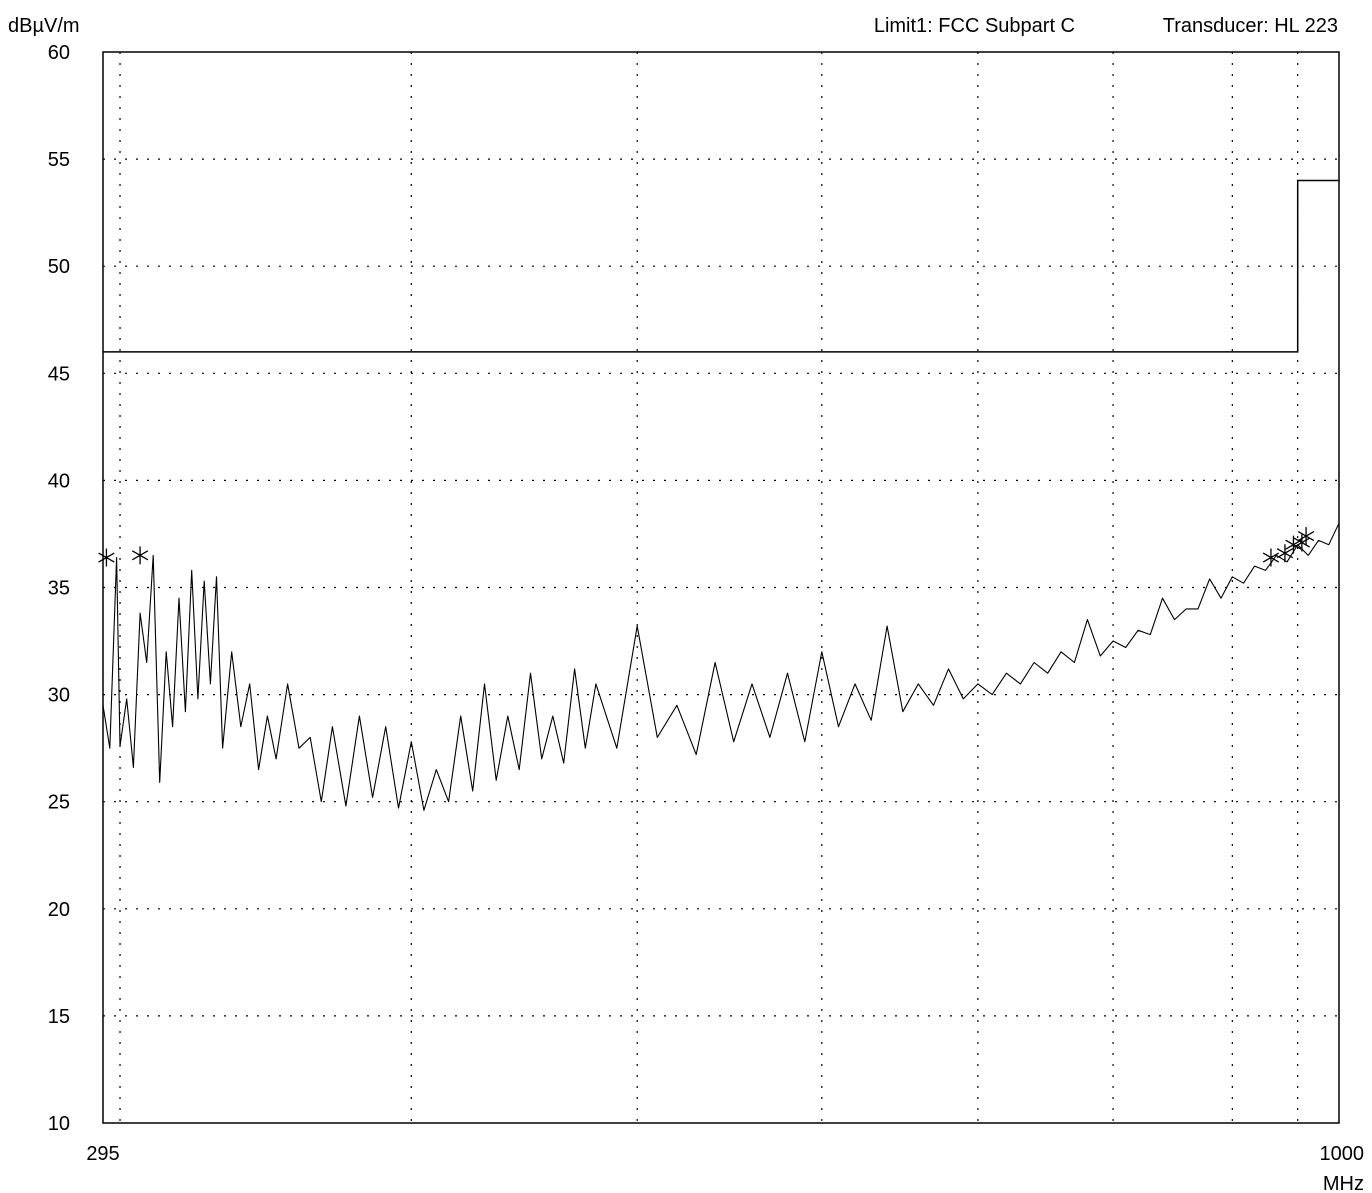 This screenshot has width=1372, height=1193. Describe the element at coordinates (59, 374) in the screenshot. I see `y-tick-label: 45` at that location.